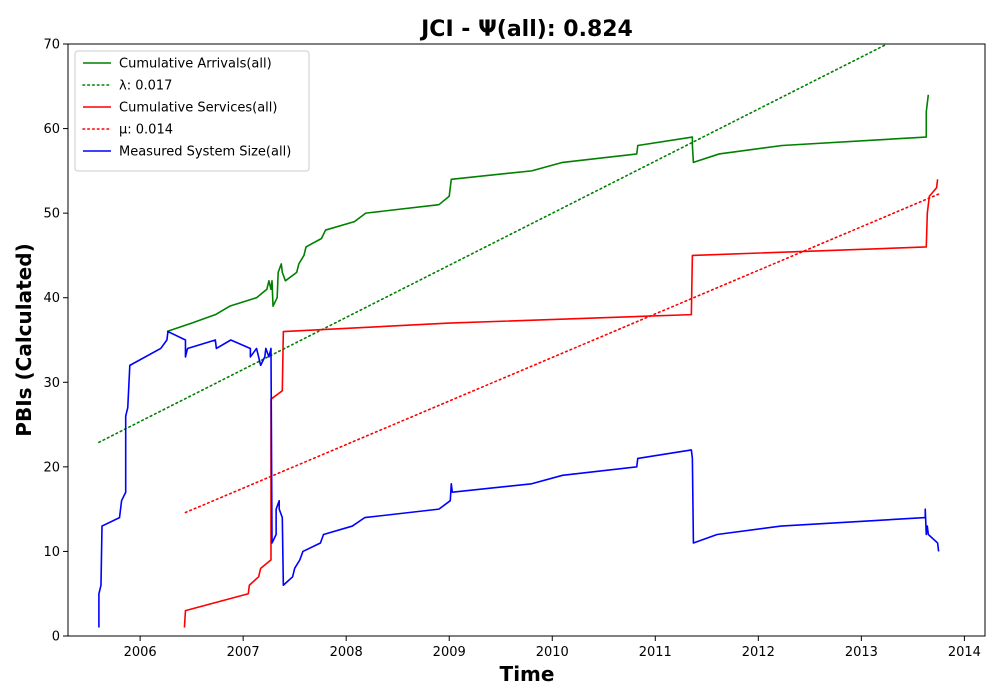 Image resolution: width=1000 pixels, height=700 pixels. What do you see at coordinates (145, 86) in the screenshot?
I see `legend-entry: λ: 0.017` at bounding box center [145, 86].